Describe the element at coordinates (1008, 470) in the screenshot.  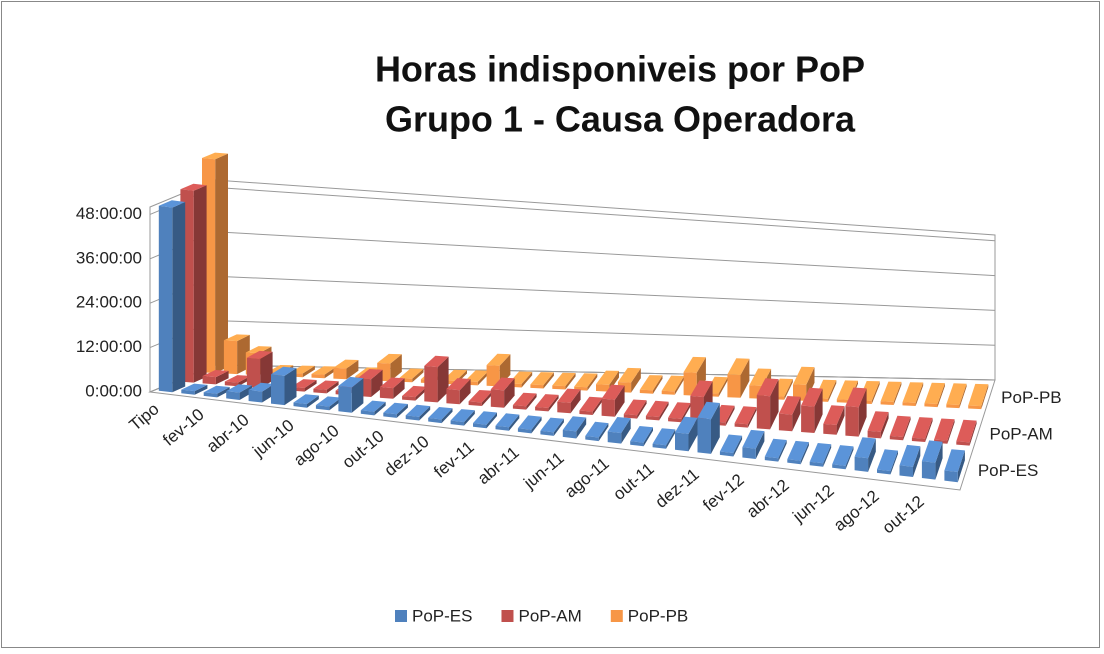
I see `series-label: PoP-ES` at that location.